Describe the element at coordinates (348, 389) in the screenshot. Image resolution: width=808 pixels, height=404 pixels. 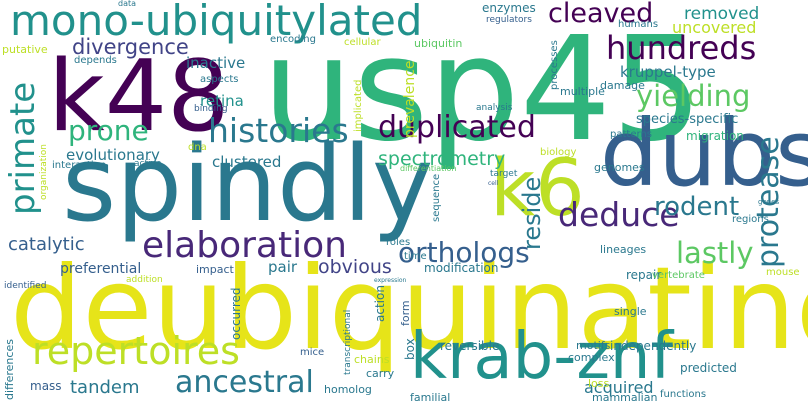
I see `word-homolog: homolog` at that location.